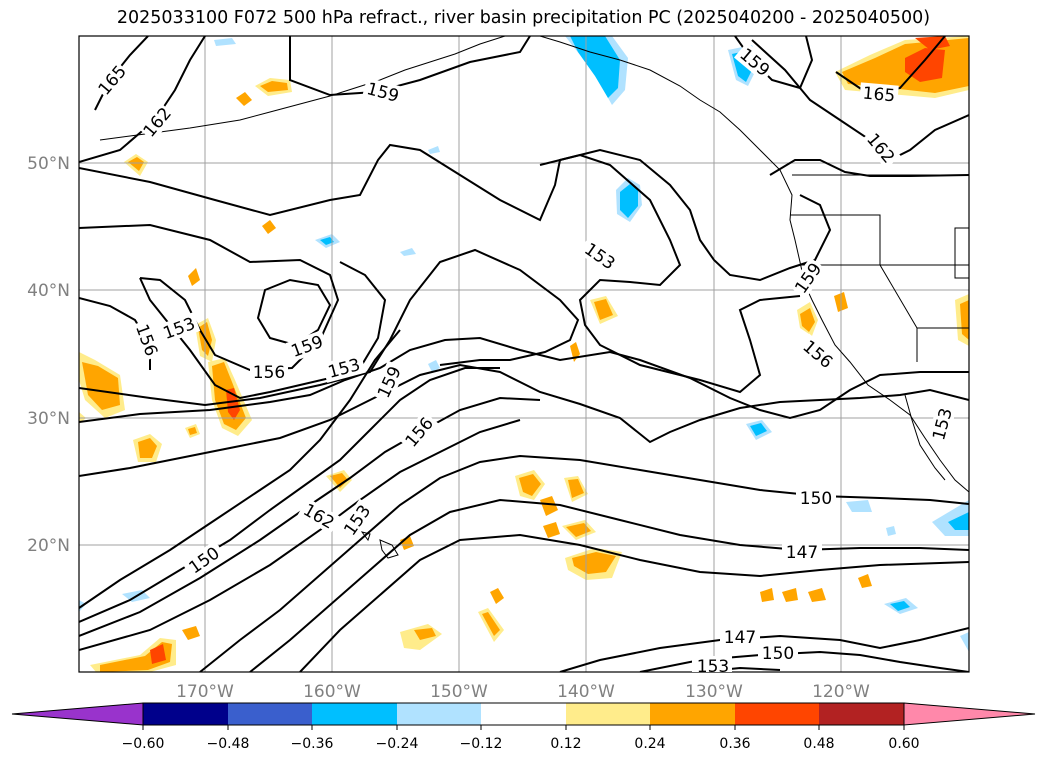 The height and width of the screenshot is (765, 1047). What do you see at coordinates (459, 692) in the screenshot?
I see `lon-label-150w: 150°W` at bounding box center [459, 692].